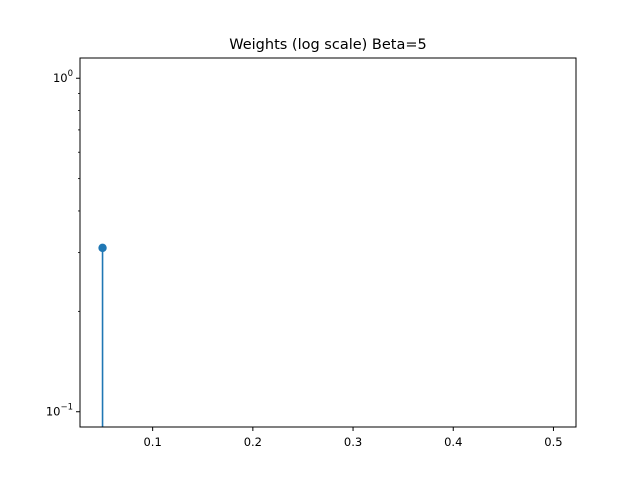 This screenshot has height=480, width=640. I want to click on x-tick-label: 0.3, so click(353, 442).